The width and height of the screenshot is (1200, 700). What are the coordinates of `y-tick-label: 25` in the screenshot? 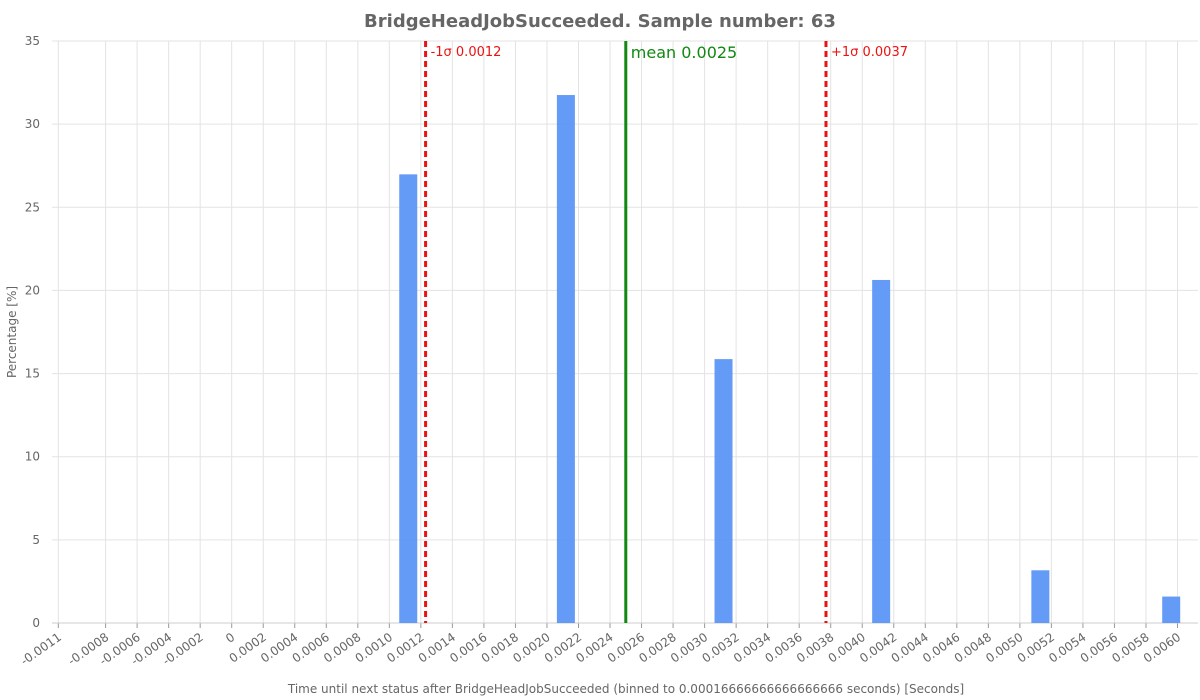 It's located at (32, 207).